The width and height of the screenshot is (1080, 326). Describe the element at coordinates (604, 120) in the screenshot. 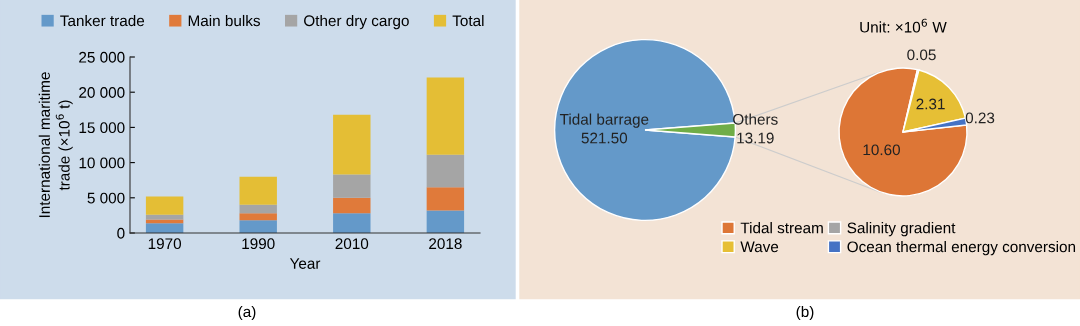

I see `slice-label: Tidal barrage` at that location.